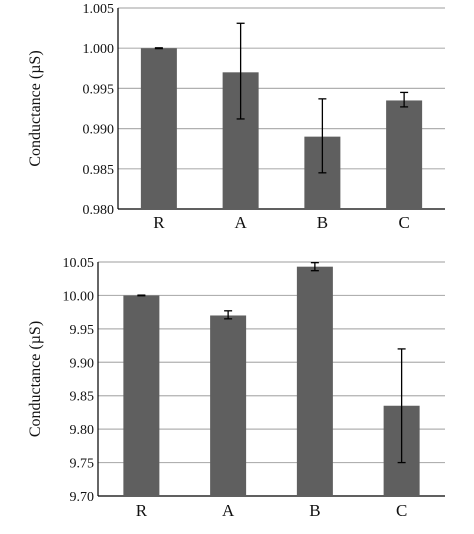  I want to click on bottom-xtick-label-a: A, so click(228, 510).